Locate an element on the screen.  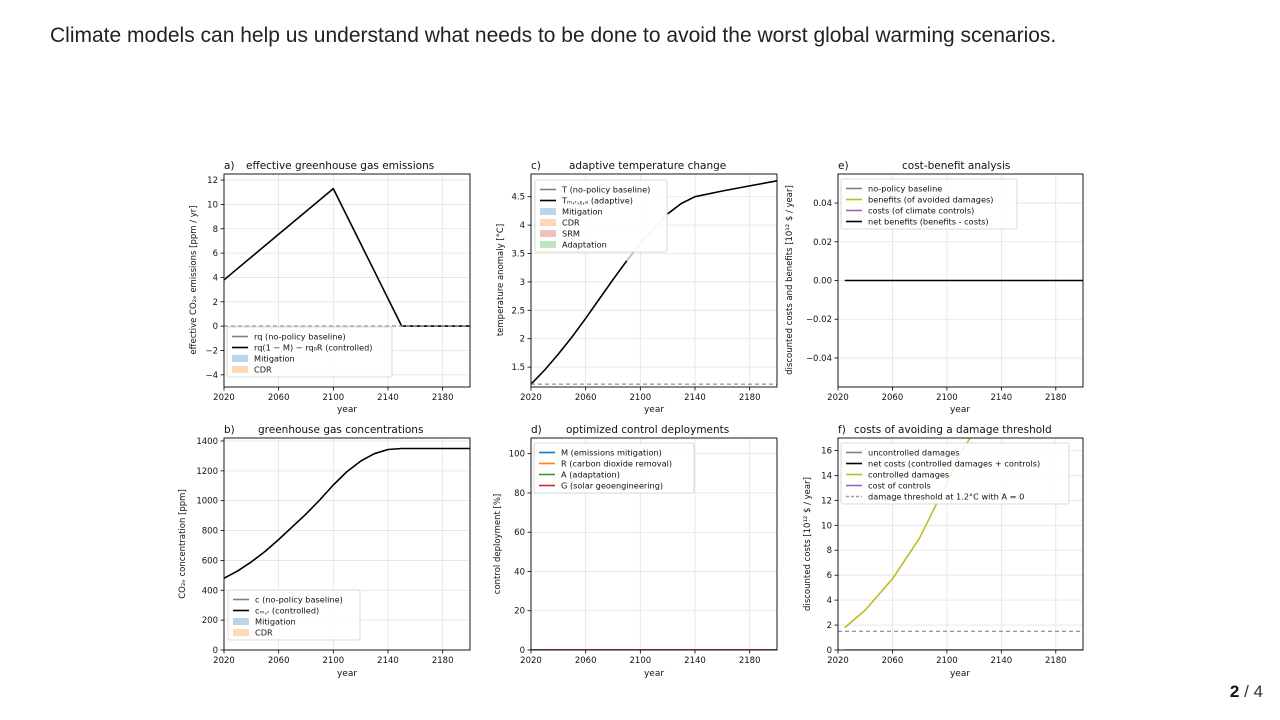
series-line-controlled is located at coordinates (347, 257).